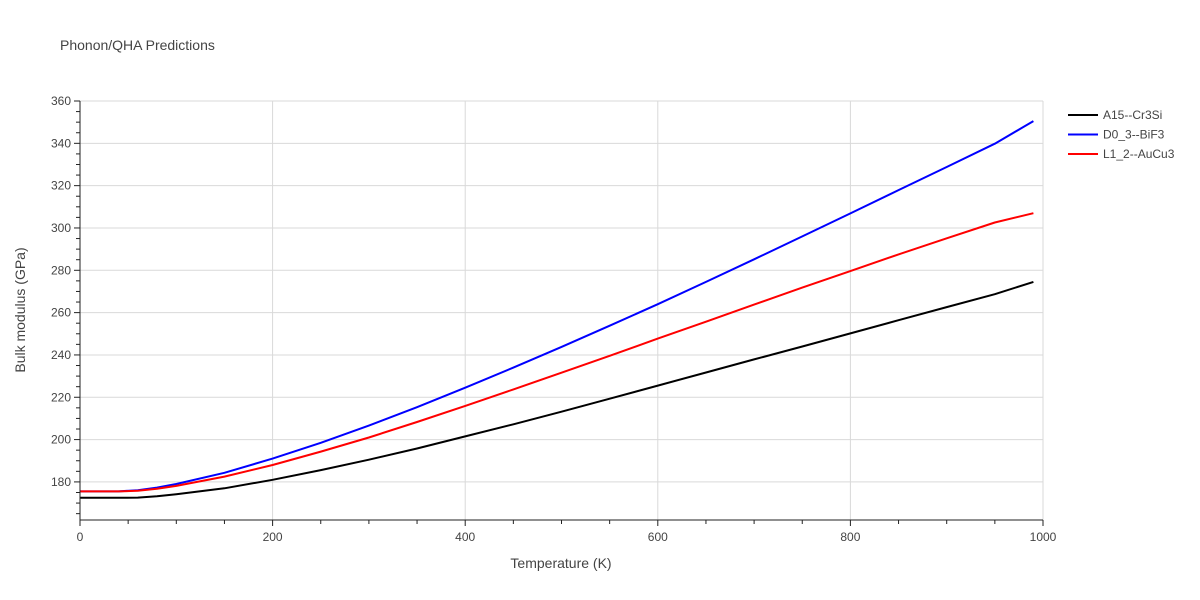  Describe the element at coordinates (61, 101) in the screenshot. I see `y-tick-label: 360` at that location.